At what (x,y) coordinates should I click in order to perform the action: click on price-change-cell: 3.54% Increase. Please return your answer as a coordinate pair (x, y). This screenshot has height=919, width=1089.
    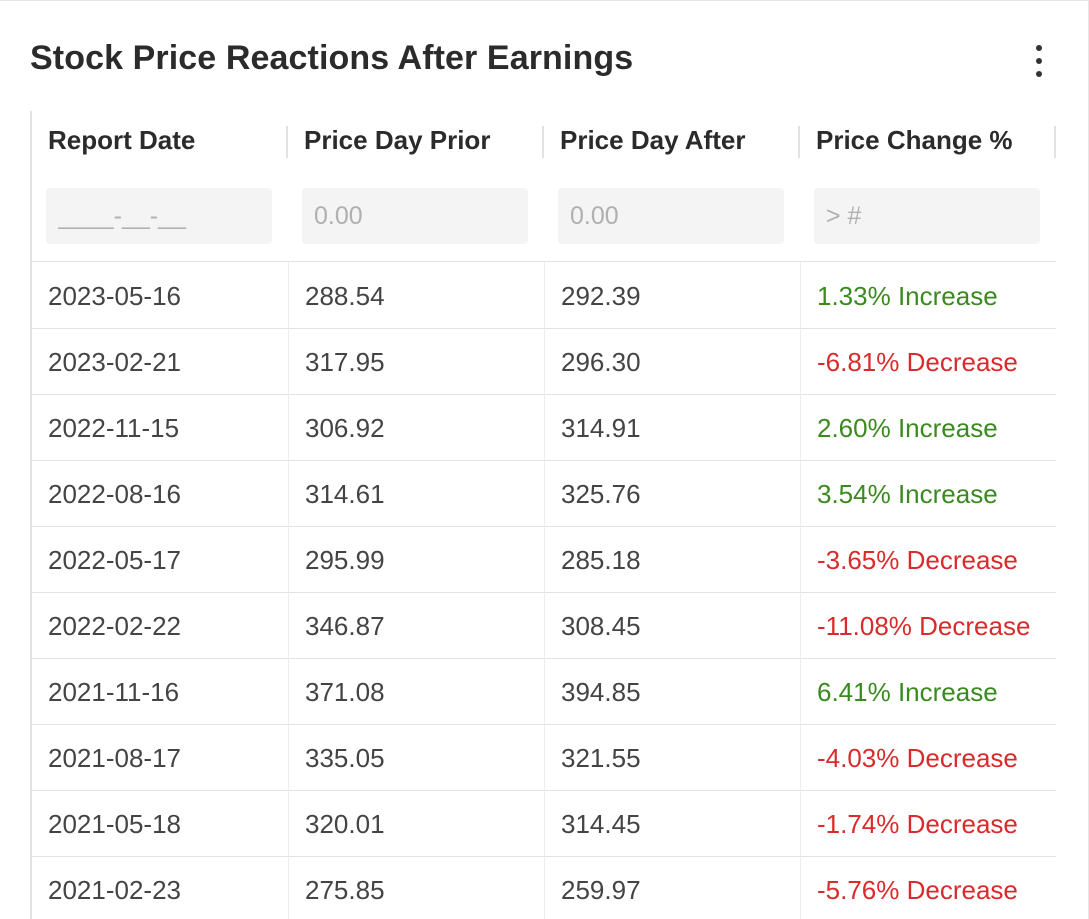
    Looking at the image, I should click on (928, 493).